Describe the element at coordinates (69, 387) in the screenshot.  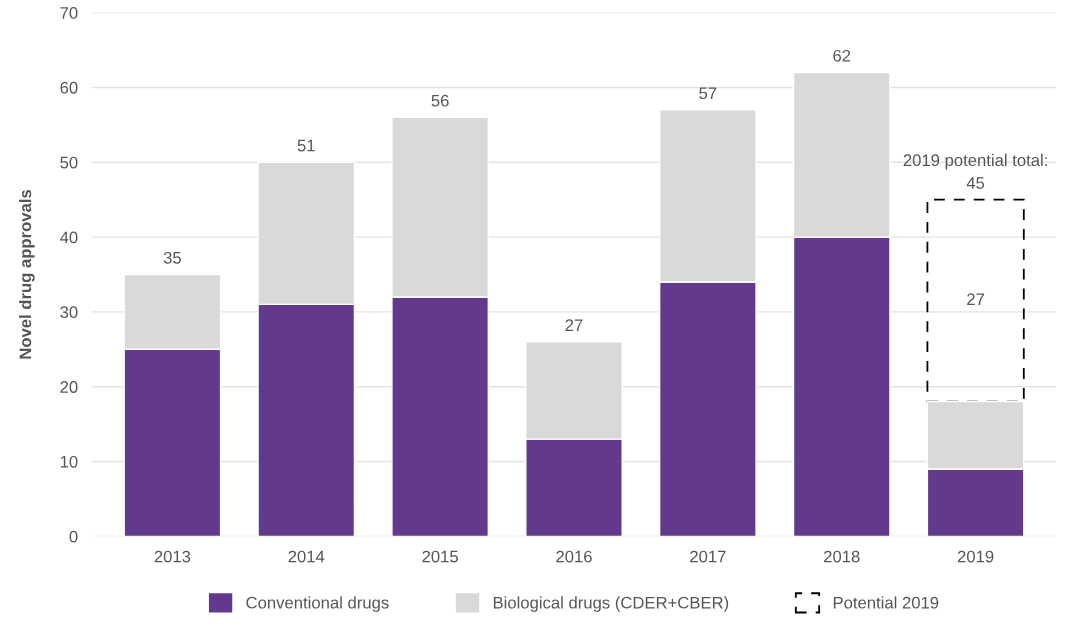
I see `y-tick-label: 20` at that location.